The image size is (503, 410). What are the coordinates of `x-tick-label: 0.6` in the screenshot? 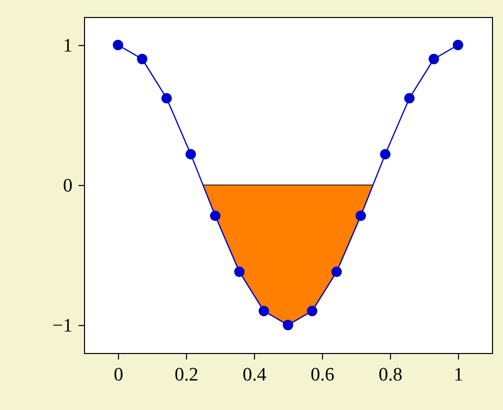 It's located at (322, 375).